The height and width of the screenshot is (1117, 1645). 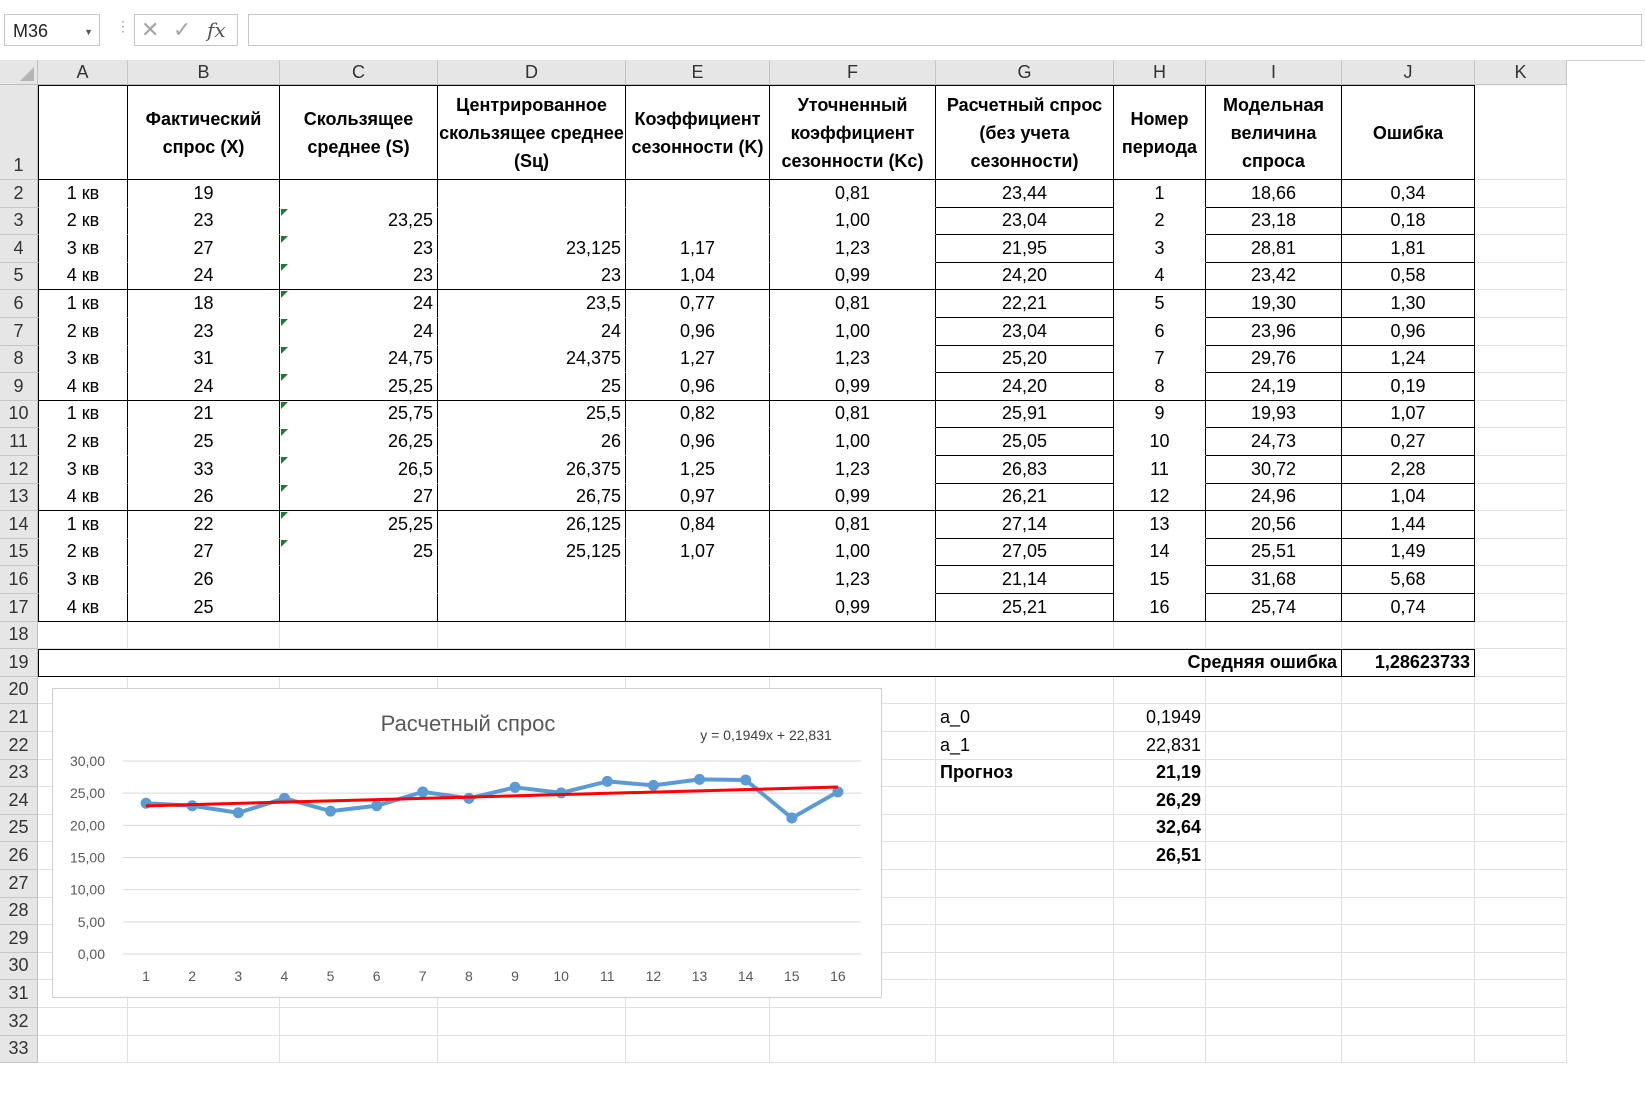 I want to click on table-cell-i: 23,42, so click(x=1274, y=276).